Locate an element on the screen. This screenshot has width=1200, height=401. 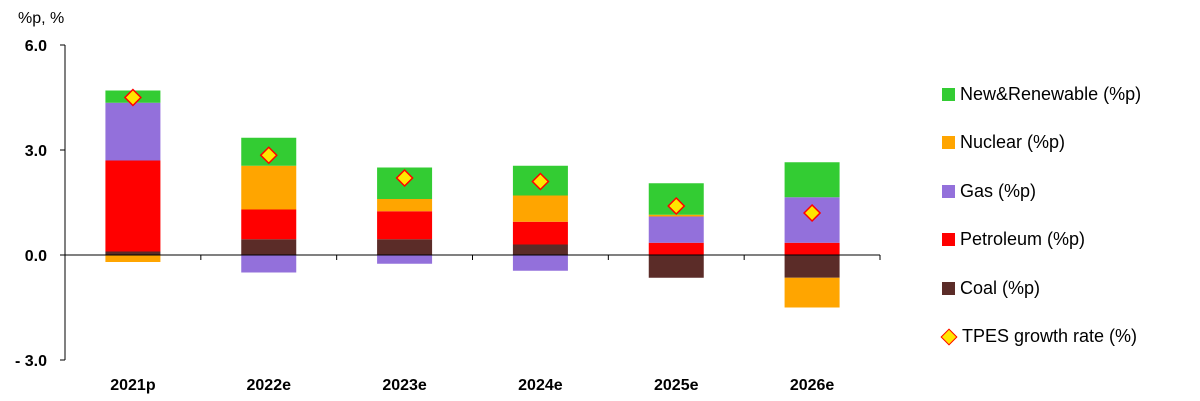
legend-item: Petroleum (%p) is located at coordinates (1041, 240).